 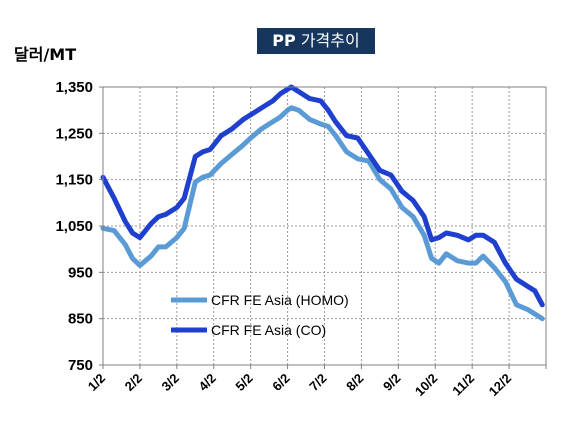 I want to click on chart-title-rest: 가격추이, so click(x=327, y=40).